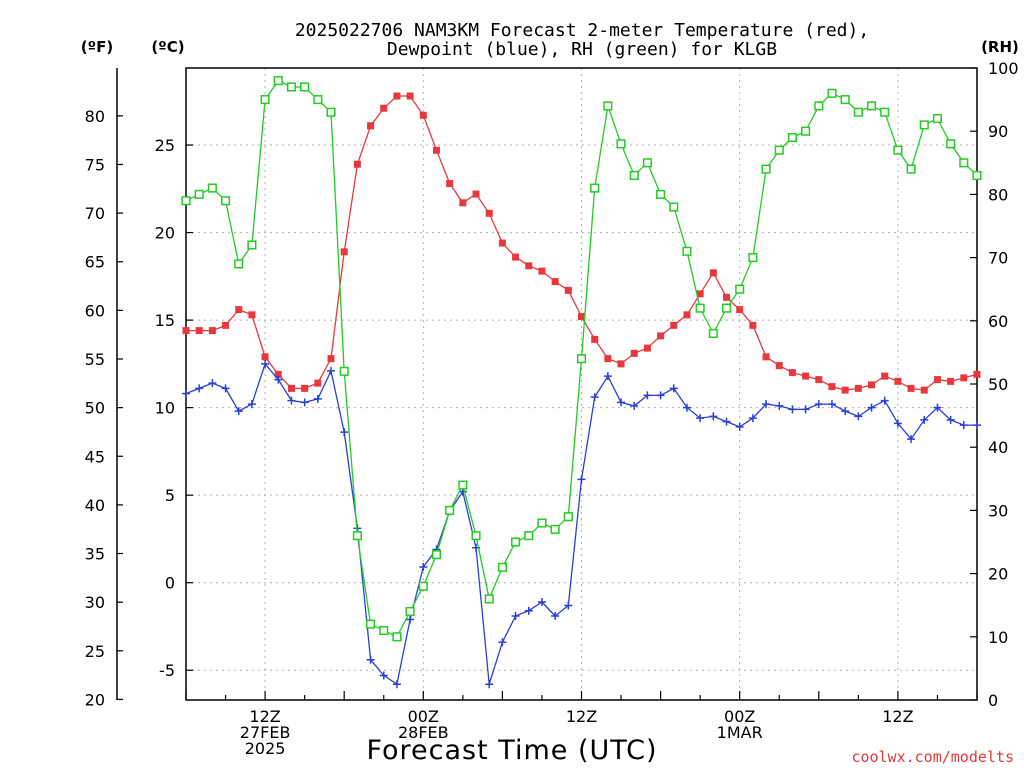 This screenshot has height=768, width=1024. What do you see at coordinates (170, 583) in the screenshot?
I see `celsius-tick-label: 0` at bounding box center [170, 583].